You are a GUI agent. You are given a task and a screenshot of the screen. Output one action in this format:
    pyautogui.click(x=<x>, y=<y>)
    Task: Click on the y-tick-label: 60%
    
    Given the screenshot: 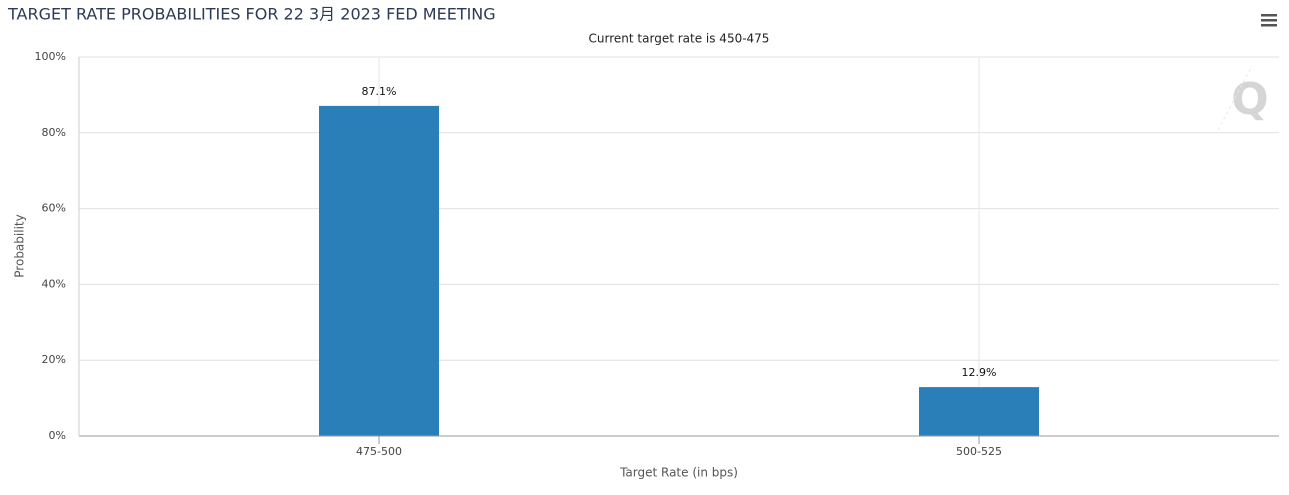 What is the action you would take?
    pyautogui.click(x=54, y=208)
    